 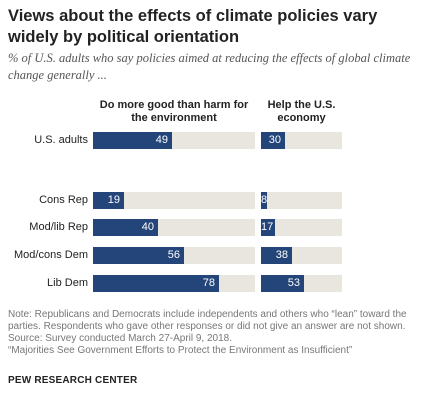 What do you see at coordinates (67, 283) in the screenshot?
I see `category-label-lib-dem: Lib Dem` at bounding box center [67, 283].